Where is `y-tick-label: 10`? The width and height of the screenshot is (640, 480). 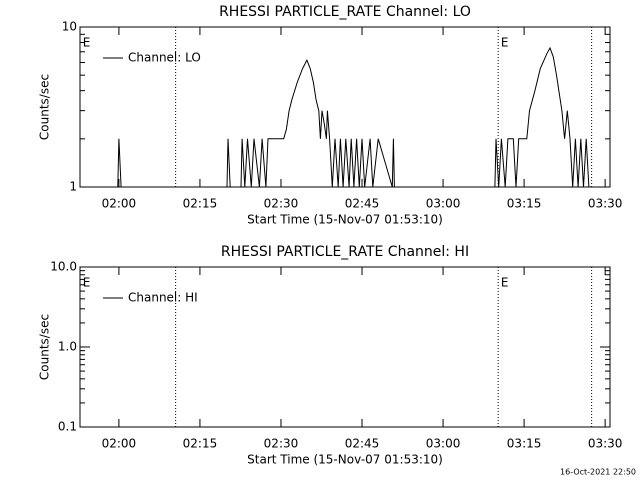
y-tick-label: 10 is located at coordinates (69, 27).